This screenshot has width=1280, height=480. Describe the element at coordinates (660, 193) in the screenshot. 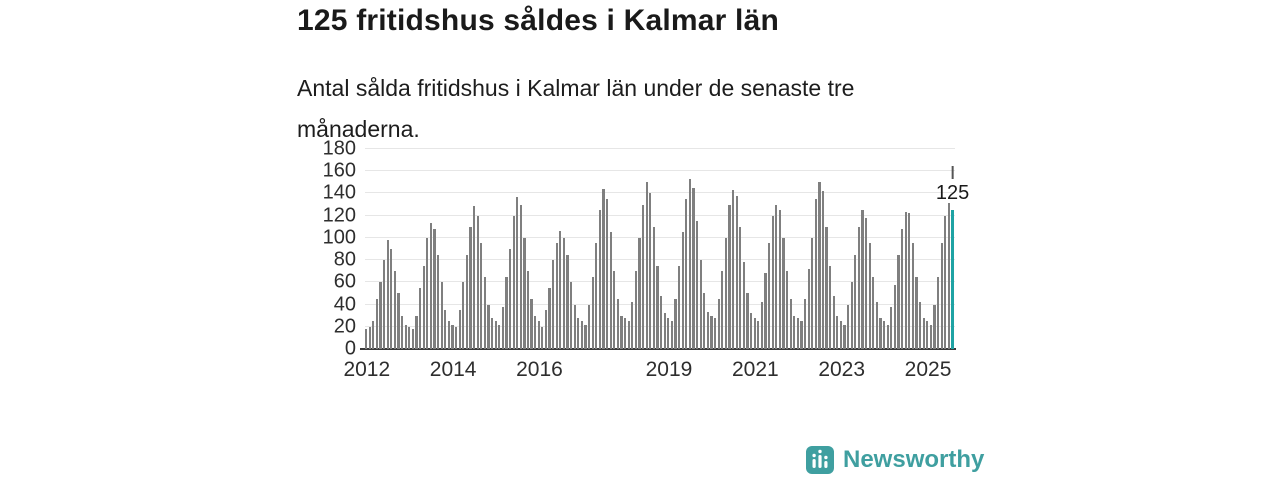

I see `gridline` at that location.